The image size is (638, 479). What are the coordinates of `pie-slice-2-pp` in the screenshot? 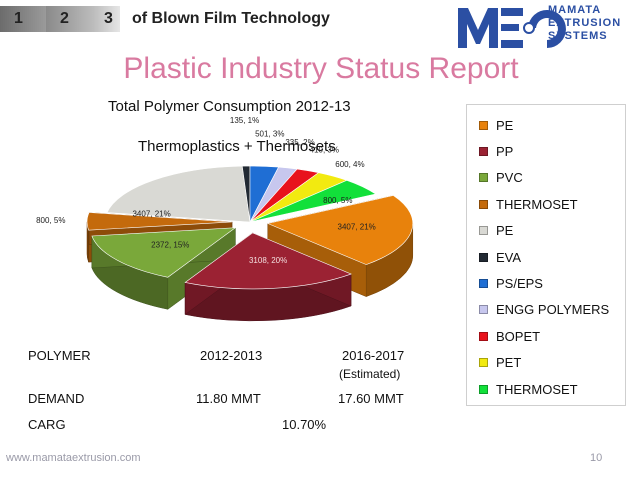 It's located at (268, 261).